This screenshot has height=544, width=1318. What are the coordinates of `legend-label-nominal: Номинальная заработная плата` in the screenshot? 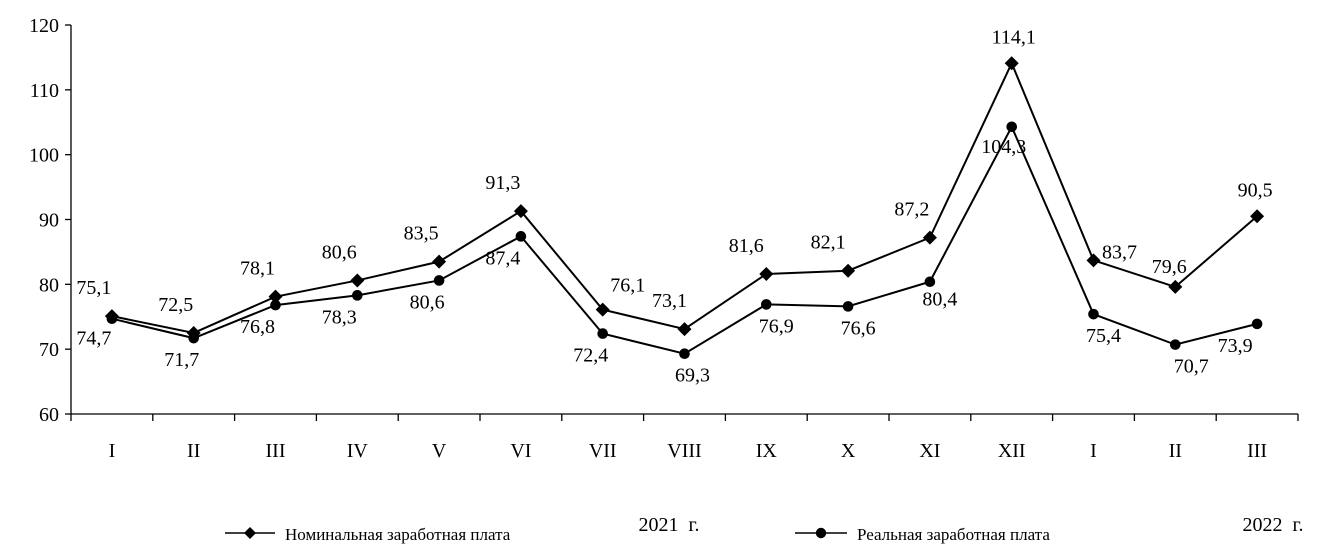 It's located at (398, 534).